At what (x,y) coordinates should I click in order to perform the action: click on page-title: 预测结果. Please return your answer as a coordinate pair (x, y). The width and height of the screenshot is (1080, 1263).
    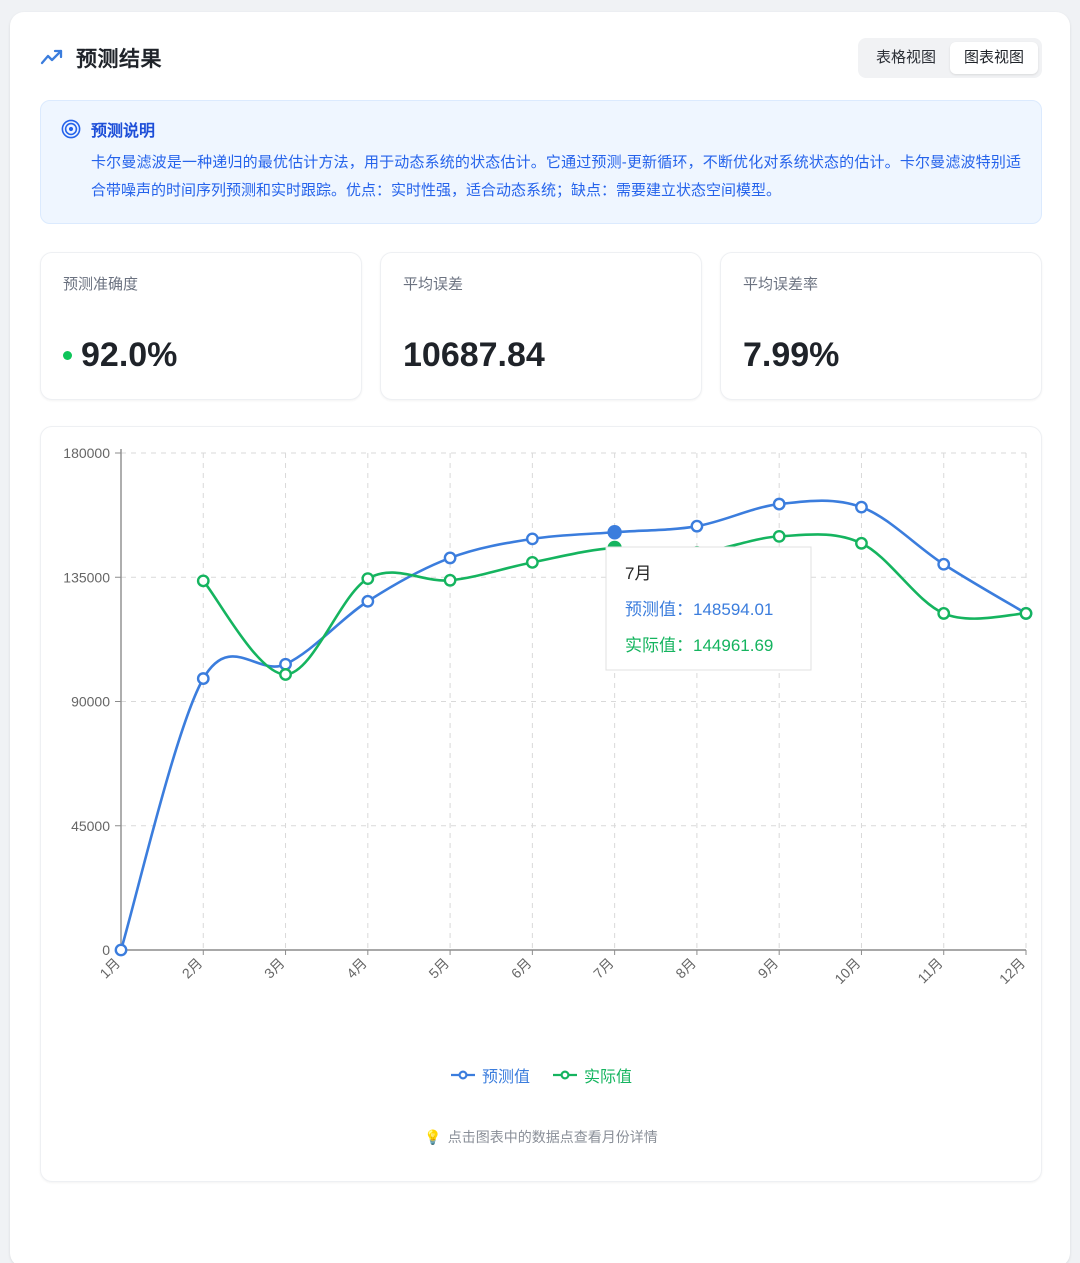
    Looking at the image, I should click on (119, 59).